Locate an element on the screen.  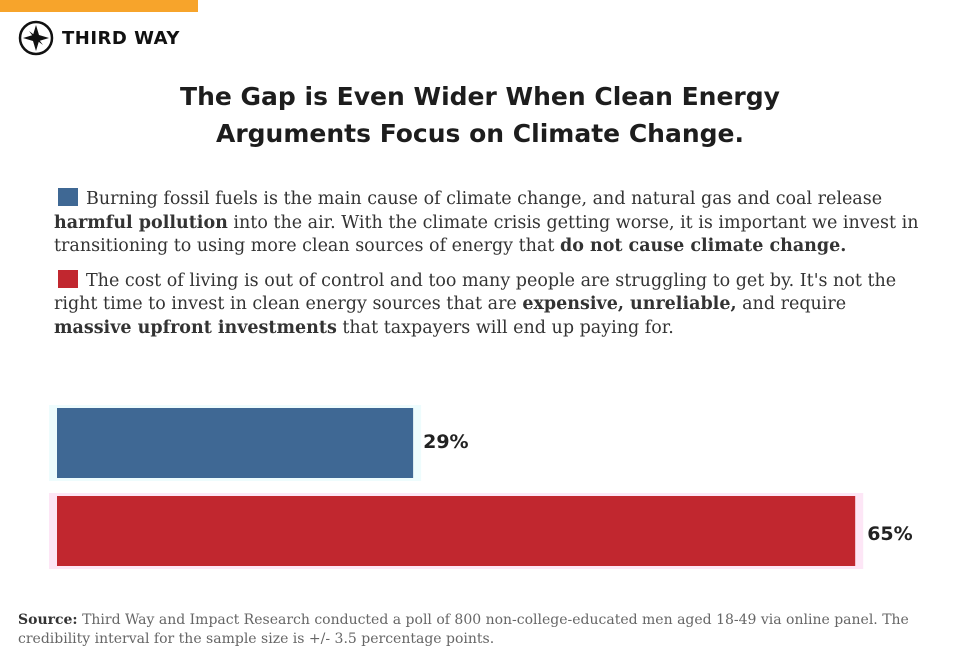
logo-text: THIRD WAY is located at coordinates (121, 38).